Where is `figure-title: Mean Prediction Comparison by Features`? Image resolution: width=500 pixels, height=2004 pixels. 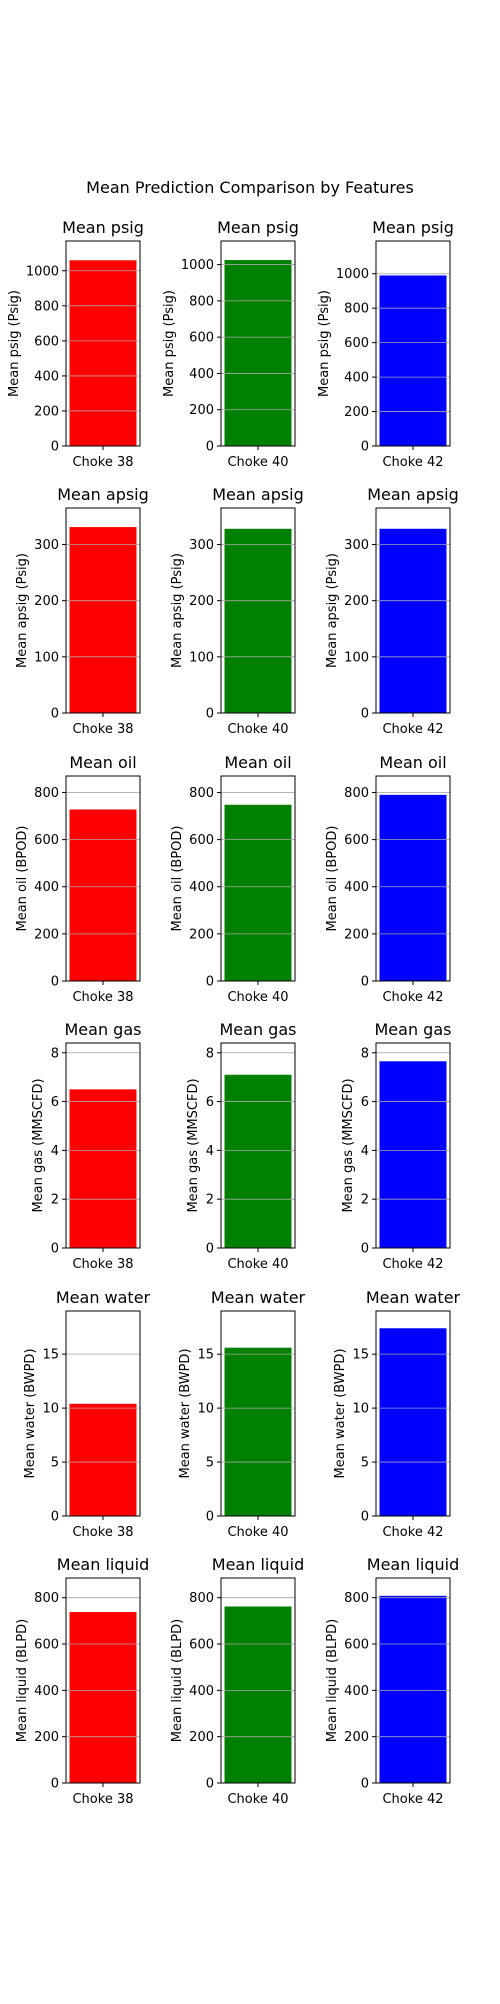 figure-title: Mean Prediction Comparison by Features is located at coordinates (250, 187).